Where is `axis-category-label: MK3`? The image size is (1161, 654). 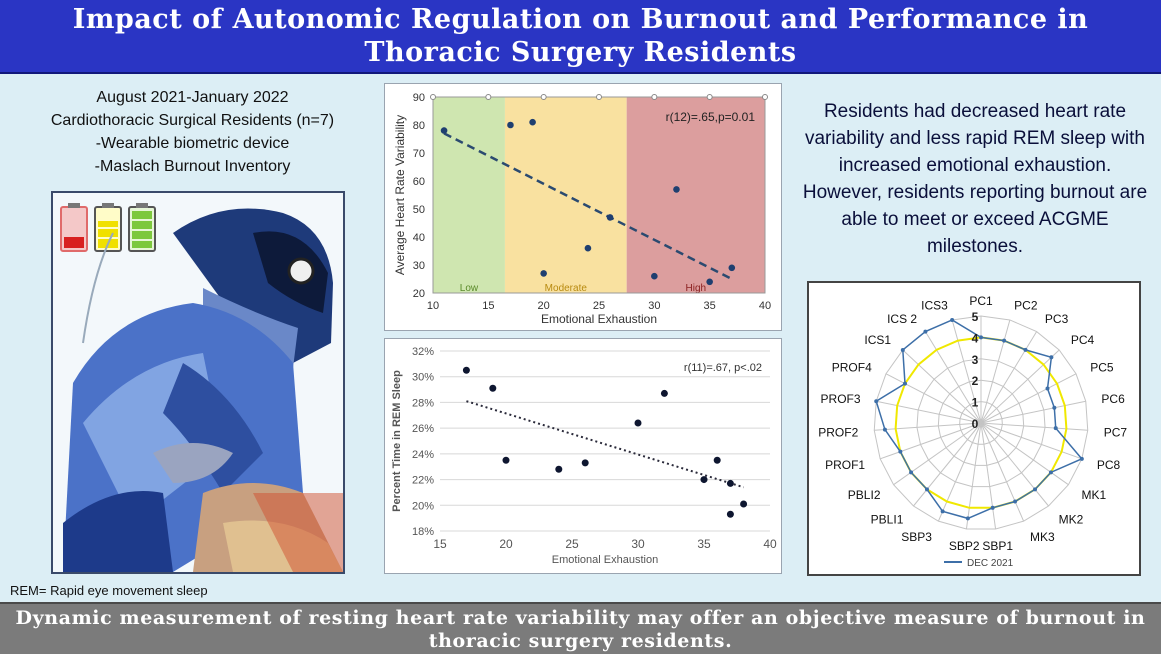 axis-category-label: MK3 is located at coordinates (1042, 537).